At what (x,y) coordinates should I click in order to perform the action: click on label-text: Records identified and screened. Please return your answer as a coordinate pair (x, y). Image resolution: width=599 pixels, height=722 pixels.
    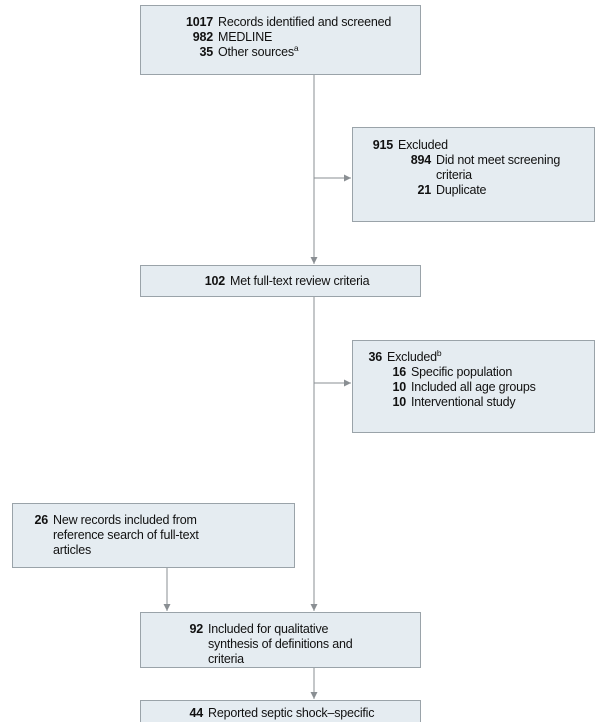
    Looking at the image, I should click on (305, 22).